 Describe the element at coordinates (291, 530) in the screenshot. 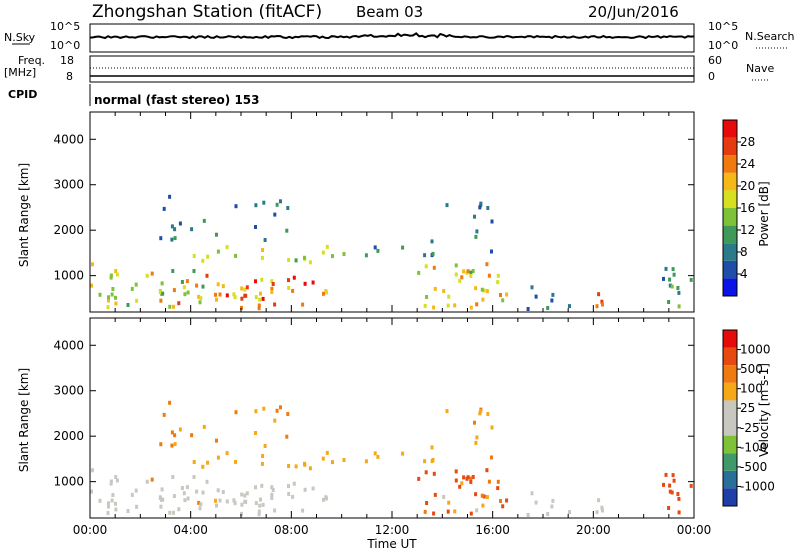

I see `x-tick-label: 08:00` at that location.